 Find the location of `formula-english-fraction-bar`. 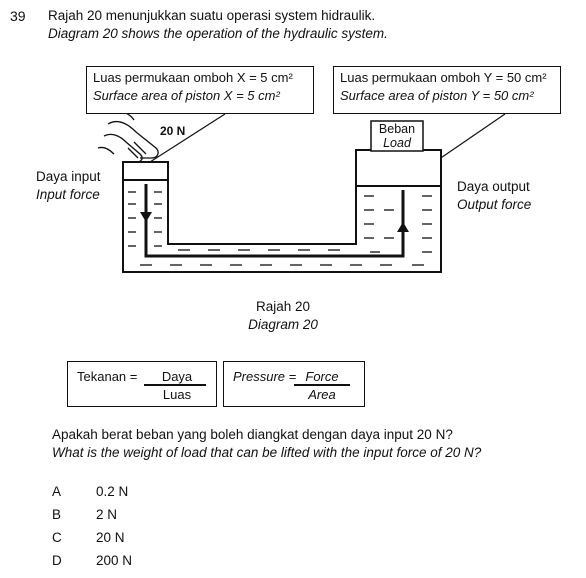

formula-english-fraction-bar is located at coordinates (322, 385).